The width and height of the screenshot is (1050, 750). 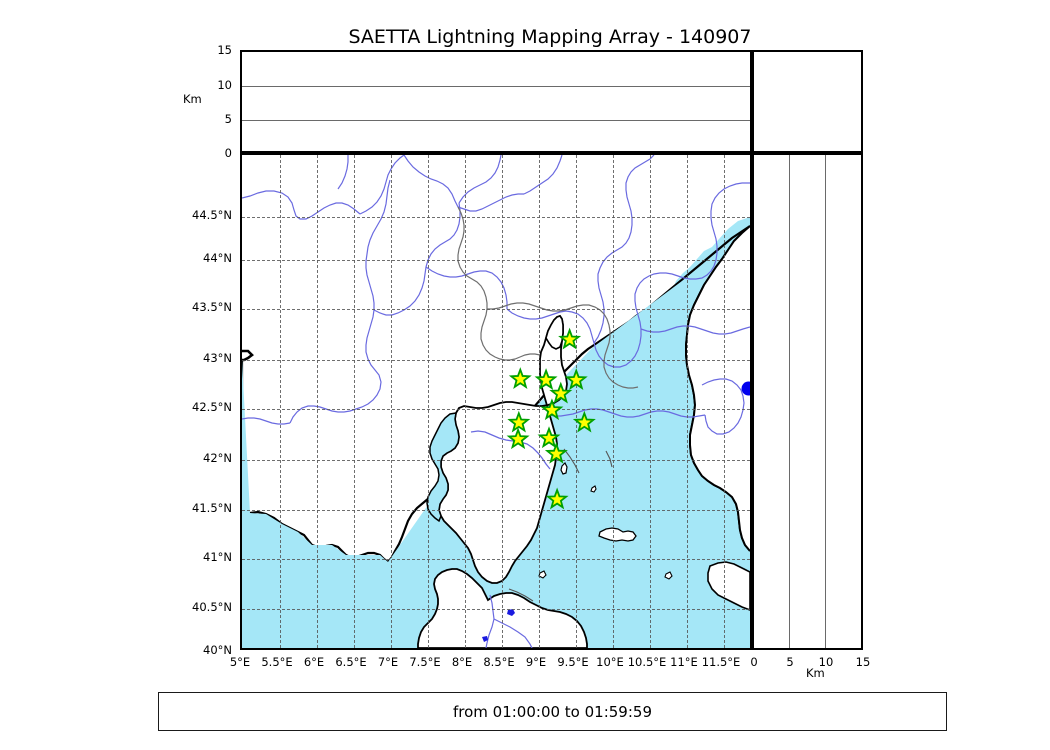 What do you see at coordinates (536, 662) in the screenshot?
I see `xtick-lon-9: 9°E` at bounding box center [536, 662].